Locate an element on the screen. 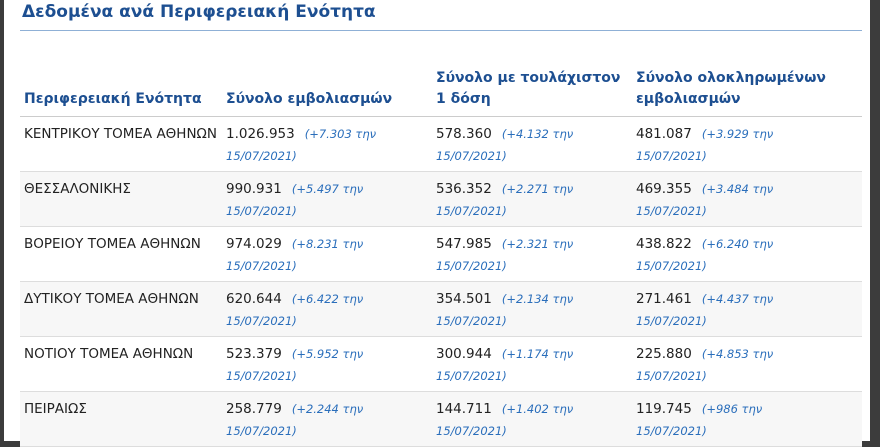  count-cell: 547.985 (+2.321 την 15/07/2021) is located at coordinates (532, 254).